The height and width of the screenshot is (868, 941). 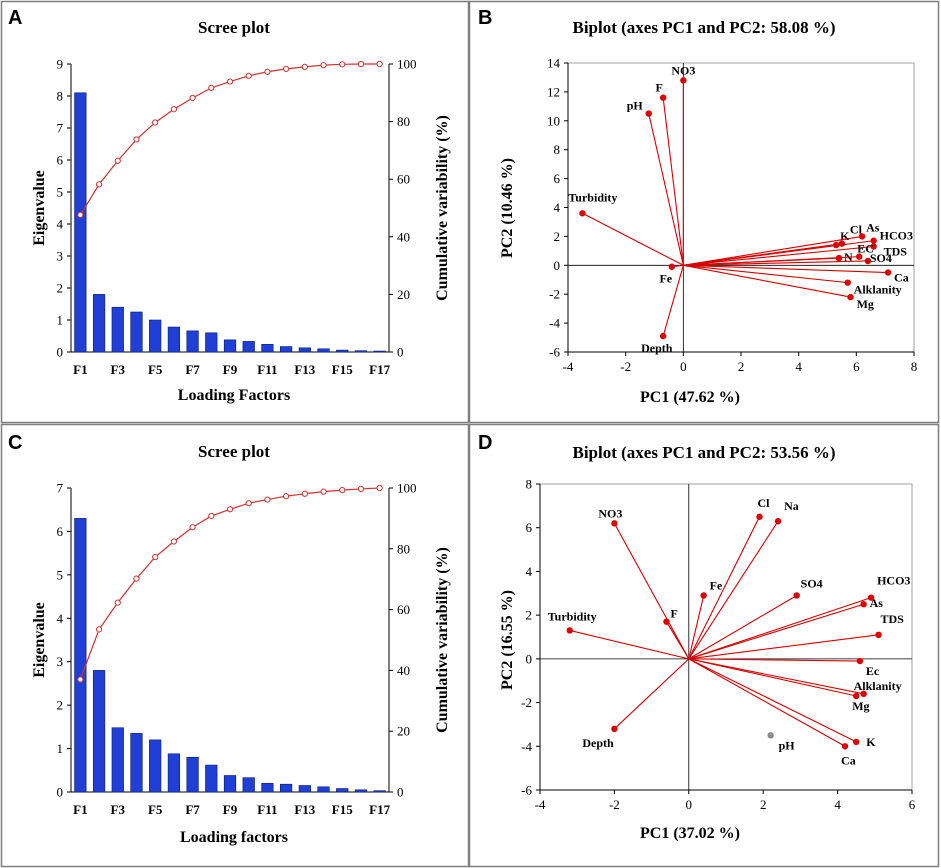 What do you see at coordinates (572, 616) in the screenshot?
I see `variable-label: Turbidity` at bounding box center [572, 616].